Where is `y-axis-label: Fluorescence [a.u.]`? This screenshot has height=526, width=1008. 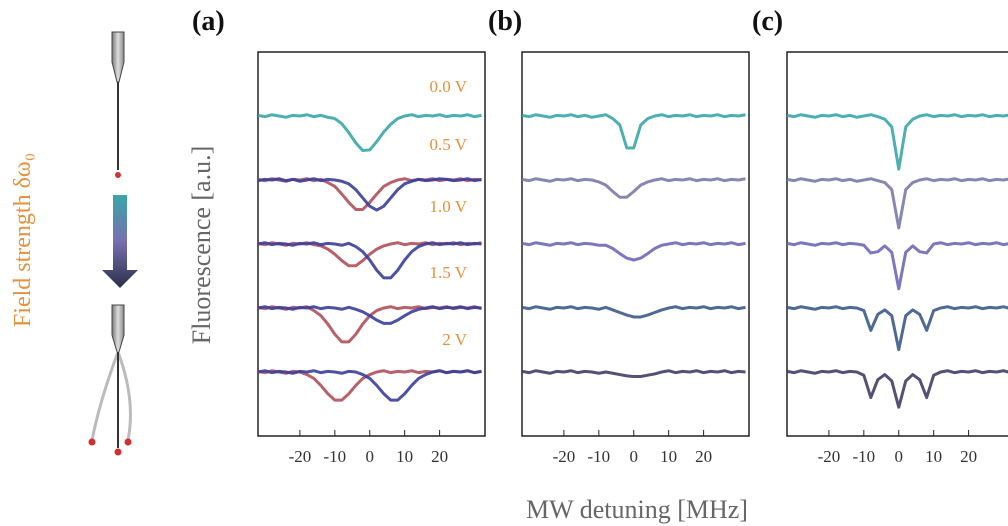 y-axis-label: Fluorescence [a.u.] is located at coordinates (201, 245).